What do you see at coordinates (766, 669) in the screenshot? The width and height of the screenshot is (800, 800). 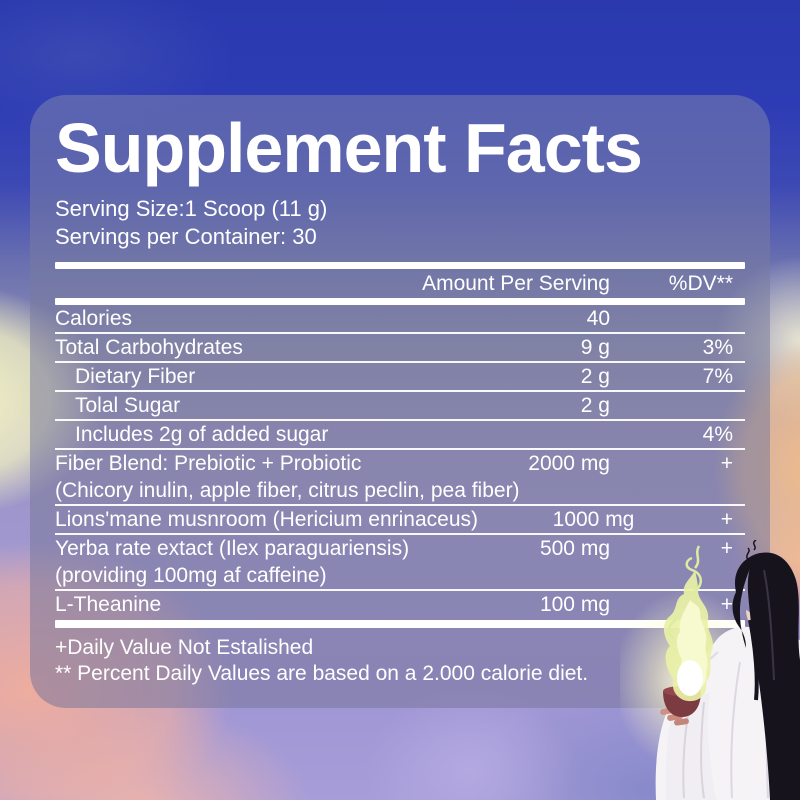 I see `hair` at bounding box center [766, 669].